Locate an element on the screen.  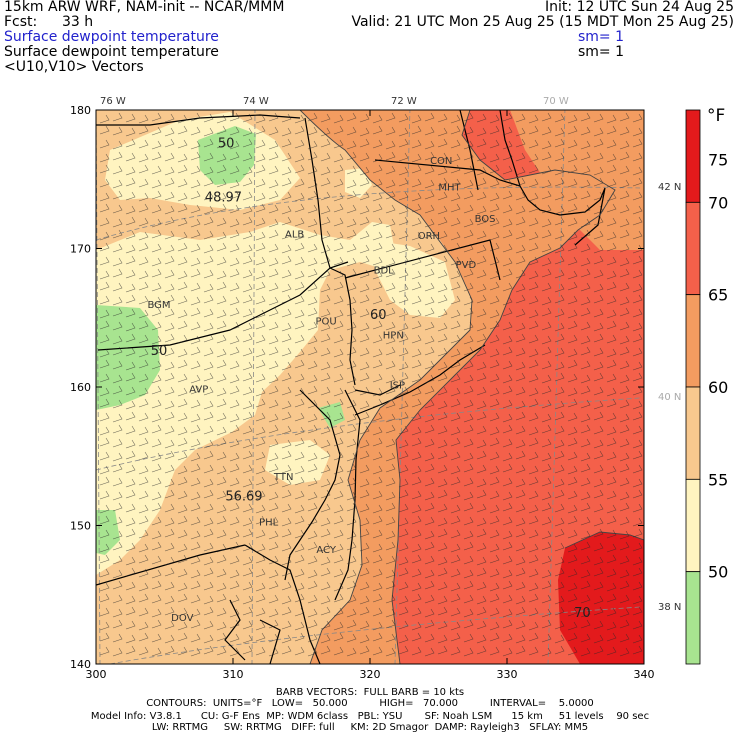
lon-label-76w: 76 W is located at coordinates (113, 101).